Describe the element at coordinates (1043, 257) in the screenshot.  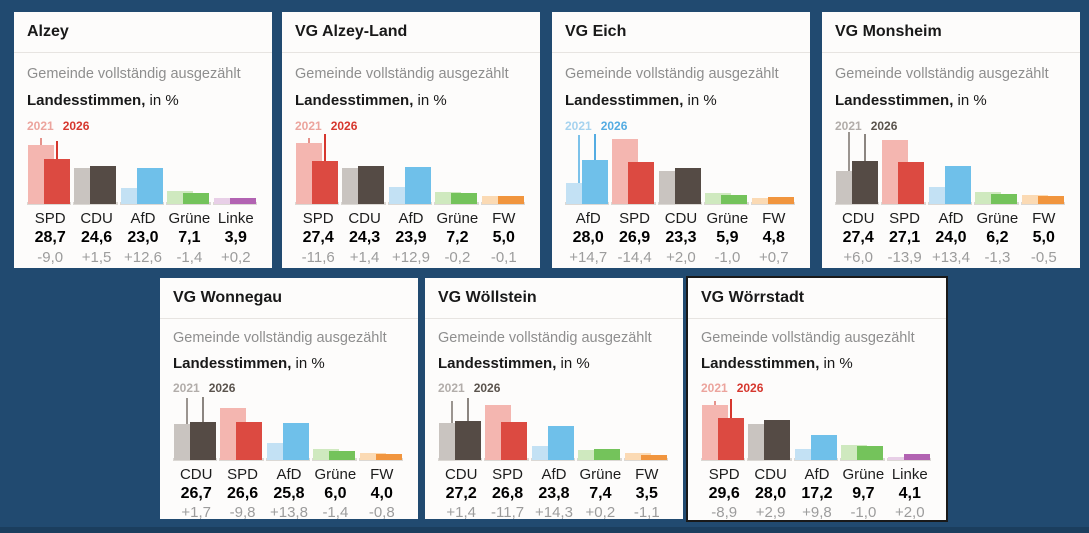
I see `party-delta: -0,5` at that location.